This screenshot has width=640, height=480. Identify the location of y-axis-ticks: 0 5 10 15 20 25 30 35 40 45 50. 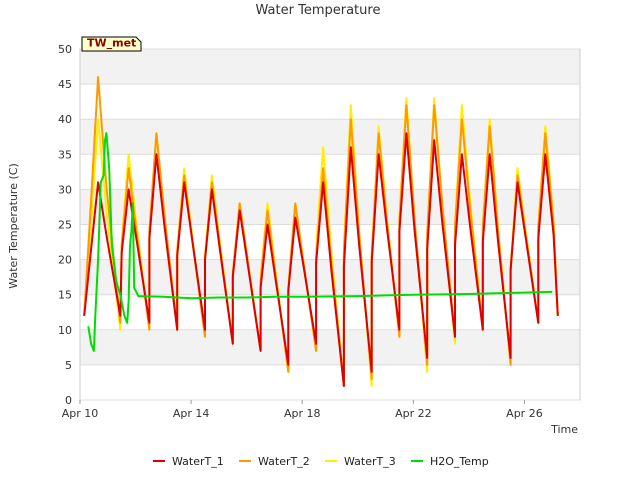
(65, 225).